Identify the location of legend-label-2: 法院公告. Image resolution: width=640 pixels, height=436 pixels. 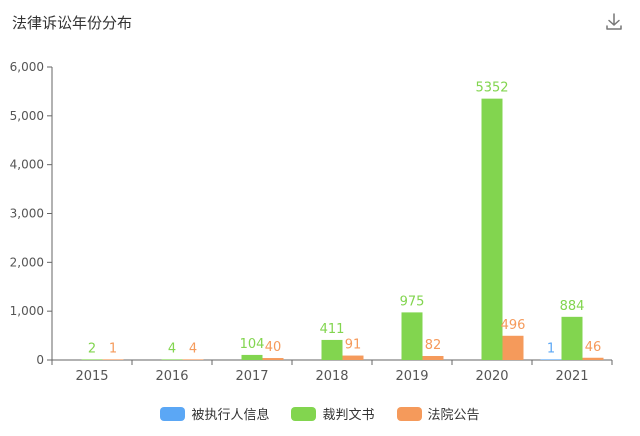
(453, 415).